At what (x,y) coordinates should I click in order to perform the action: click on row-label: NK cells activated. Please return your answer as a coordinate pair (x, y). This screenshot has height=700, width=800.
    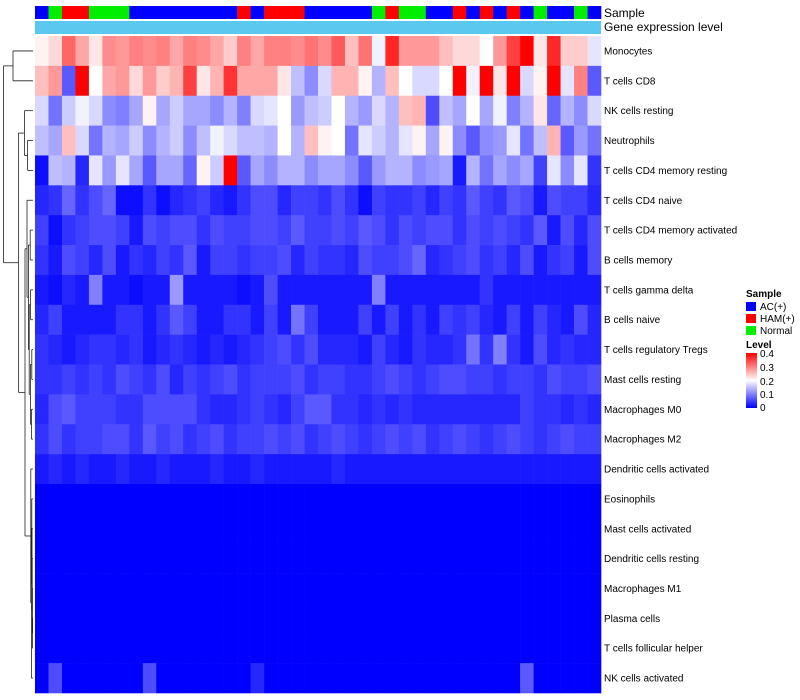
    Looking at the image, I should click on (643, 679).